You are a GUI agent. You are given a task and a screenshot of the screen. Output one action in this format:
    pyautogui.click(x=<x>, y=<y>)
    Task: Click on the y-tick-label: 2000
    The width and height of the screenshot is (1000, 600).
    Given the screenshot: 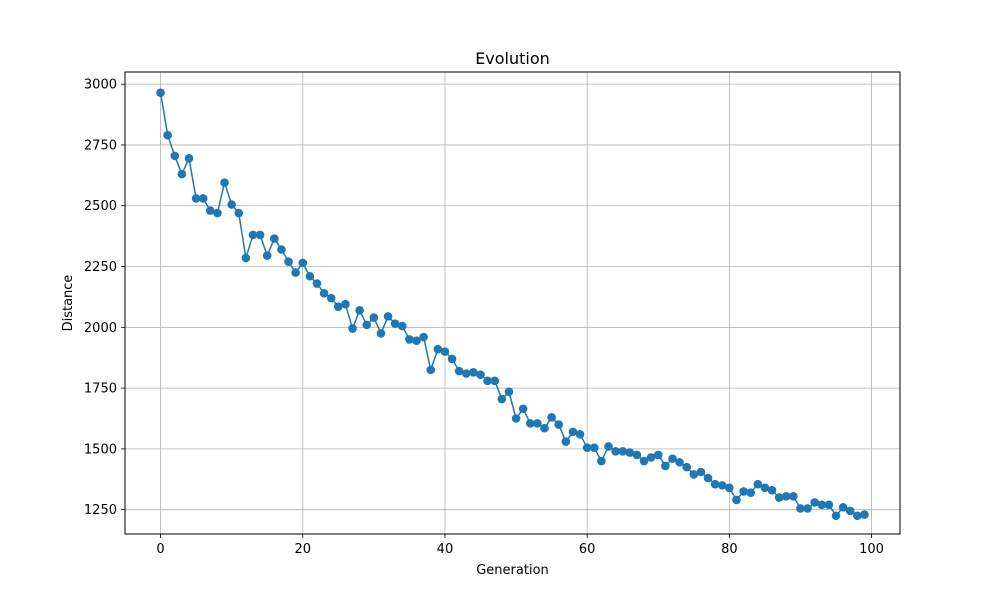 What is the action you would take?
    pyautogui.click(x=100, y=328)
    